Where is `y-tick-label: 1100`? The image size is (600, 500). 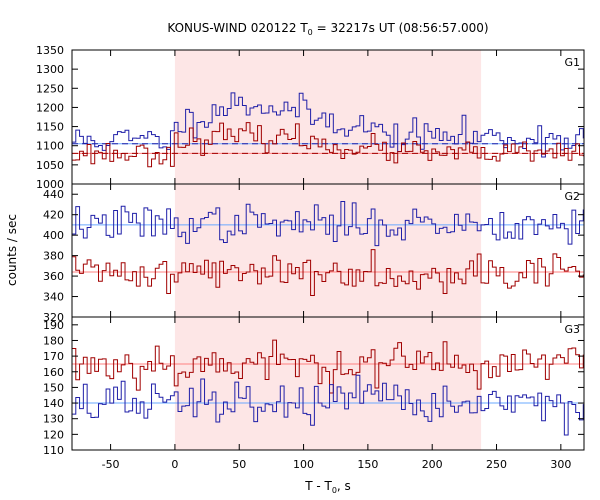
y-tick-label: 1100 is located at coordinates (50, 146).